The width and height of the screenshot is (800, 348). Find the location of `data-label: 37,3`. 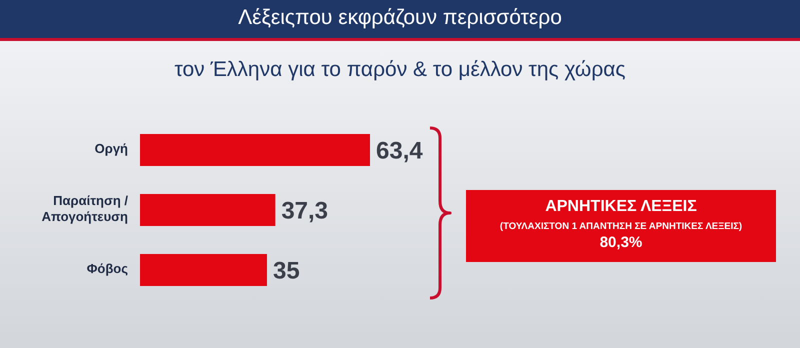

data-label: 37,3 is located at coordinates (304, 211).